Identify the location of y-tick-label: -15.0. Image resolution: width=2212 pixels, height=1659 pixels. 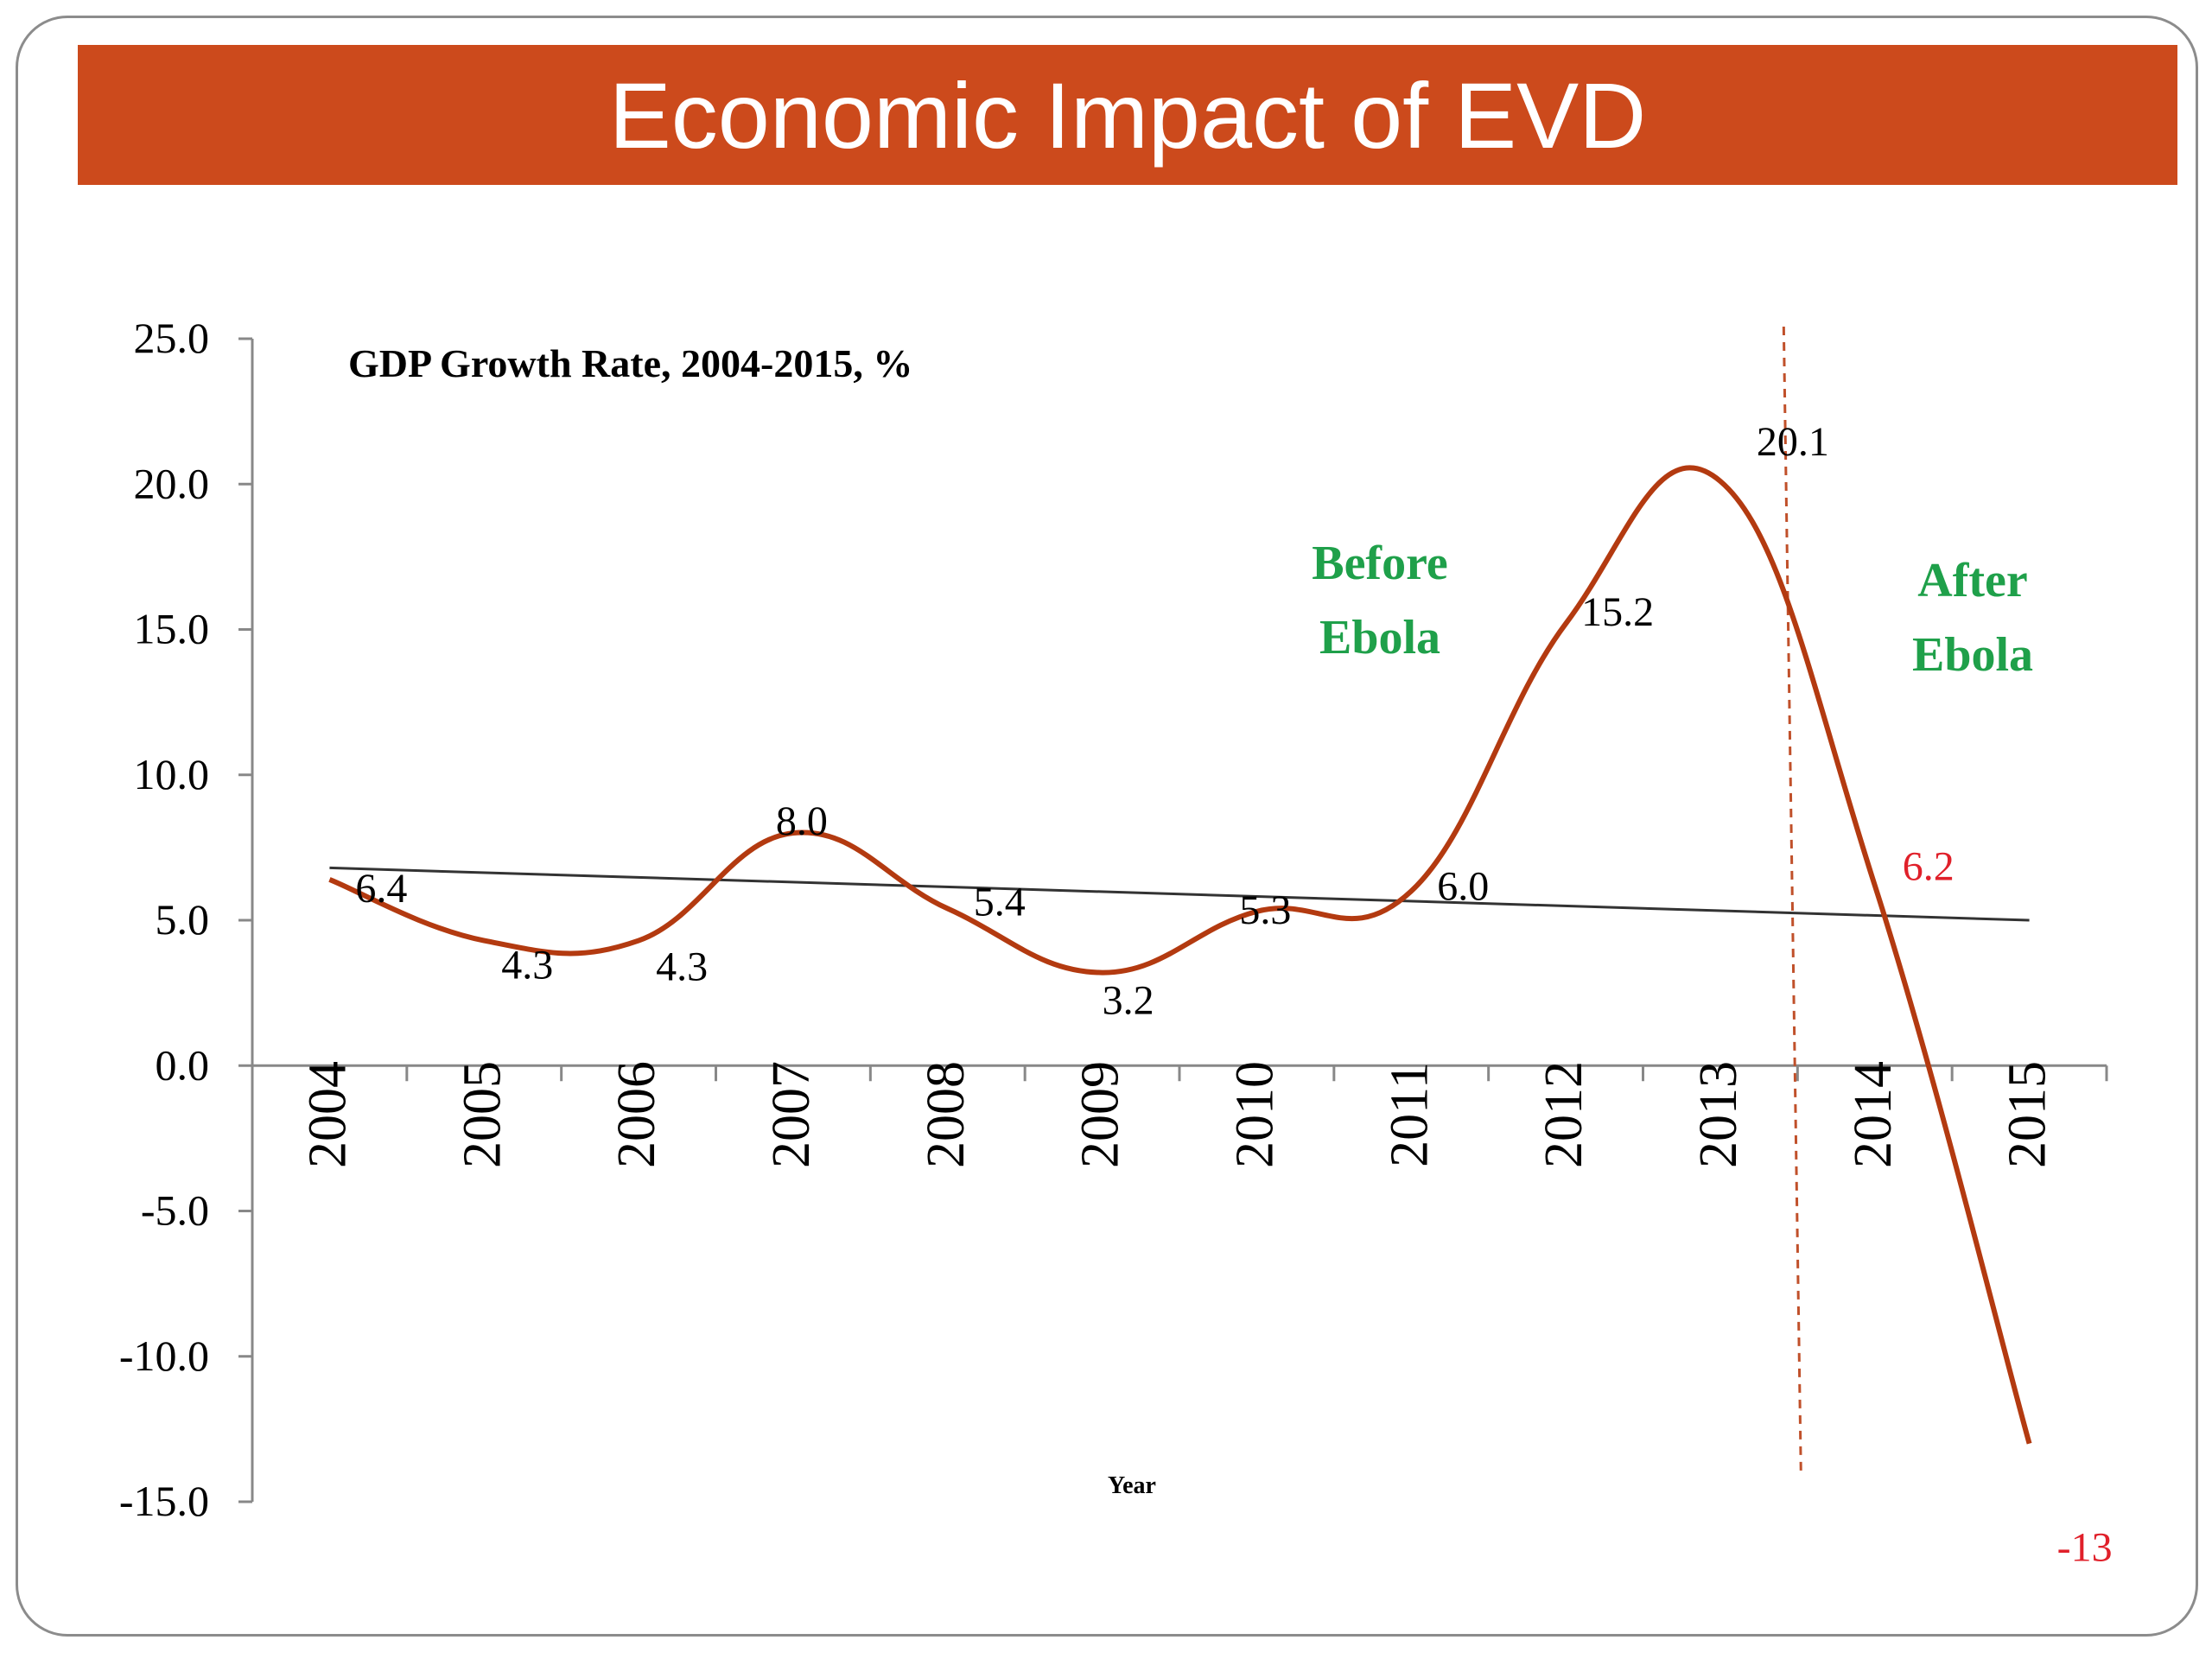
(164, 1501).